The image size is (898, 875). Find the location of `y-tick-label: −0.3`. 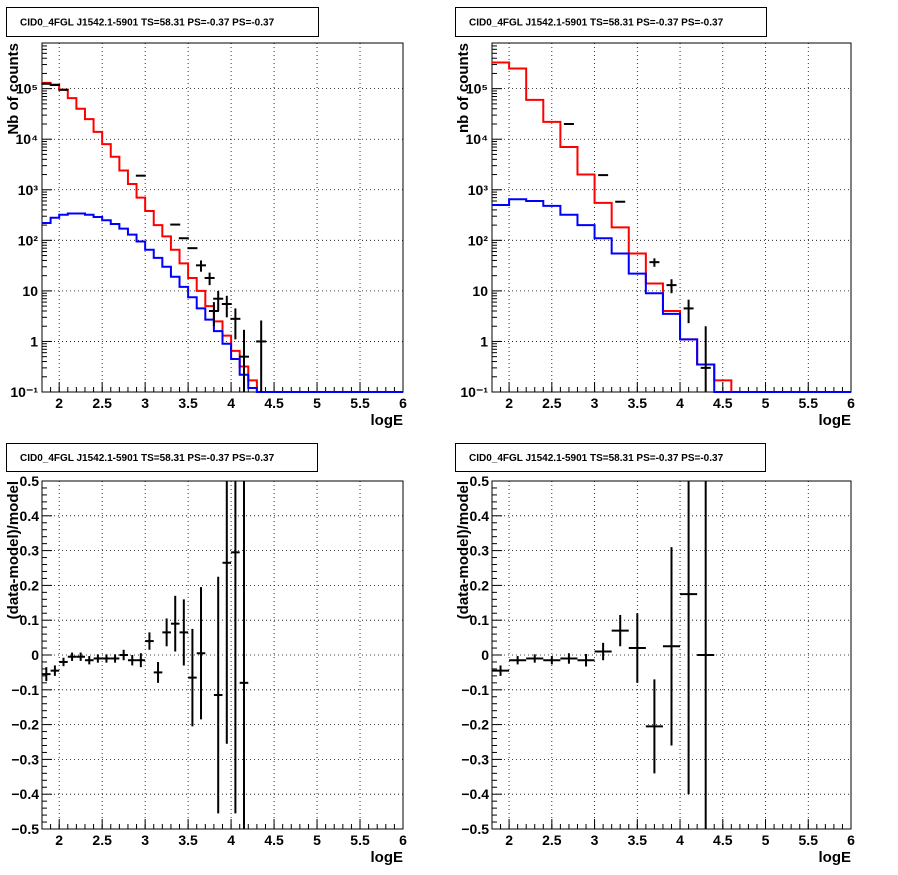

y-tick-label: −0.3 is located at coordinates (475, 759).